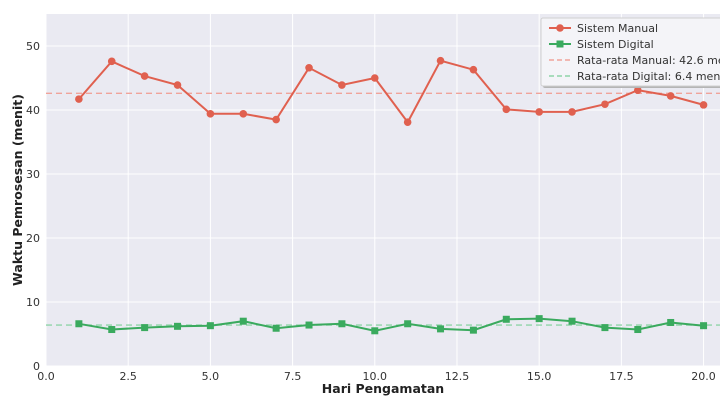  Describe the element at coordinates (457, 376) in the screenshot. I see `x-tick-label: 12.5` at that location.